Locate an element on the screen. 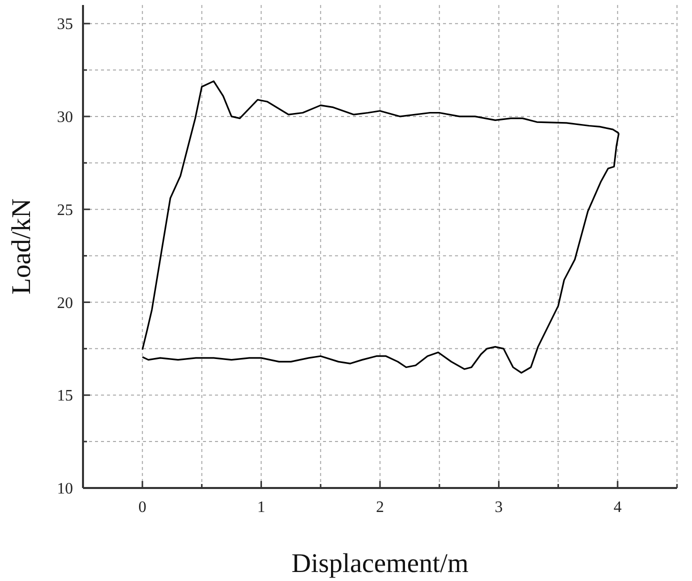 Image resolution: width=692 pixels, height=581 pixels. y-tick-label: 35 is located at coordinates (65, 25).